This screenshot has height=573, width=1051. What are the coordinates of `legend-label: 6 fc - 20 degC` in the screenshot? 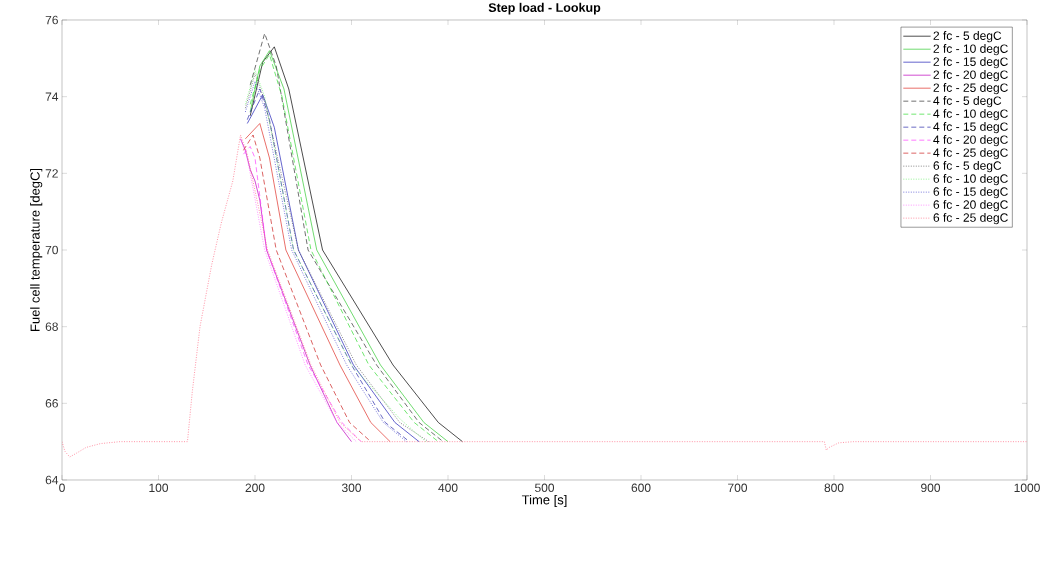 It's located at (970, 206).